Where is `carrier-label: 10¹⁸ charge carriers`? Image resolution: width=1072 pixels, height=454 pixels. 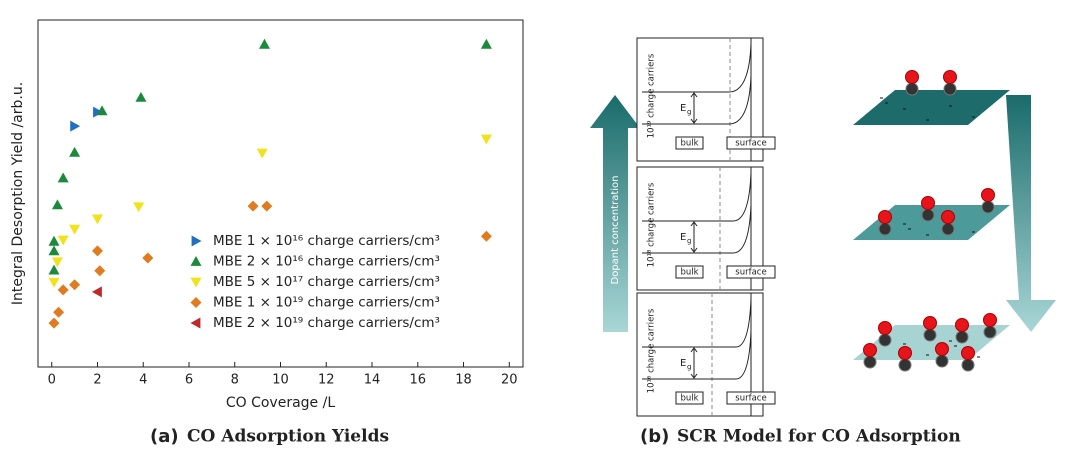
carrier-label: 10¹⁸ charge carriers is located at coordinates (652, 224).